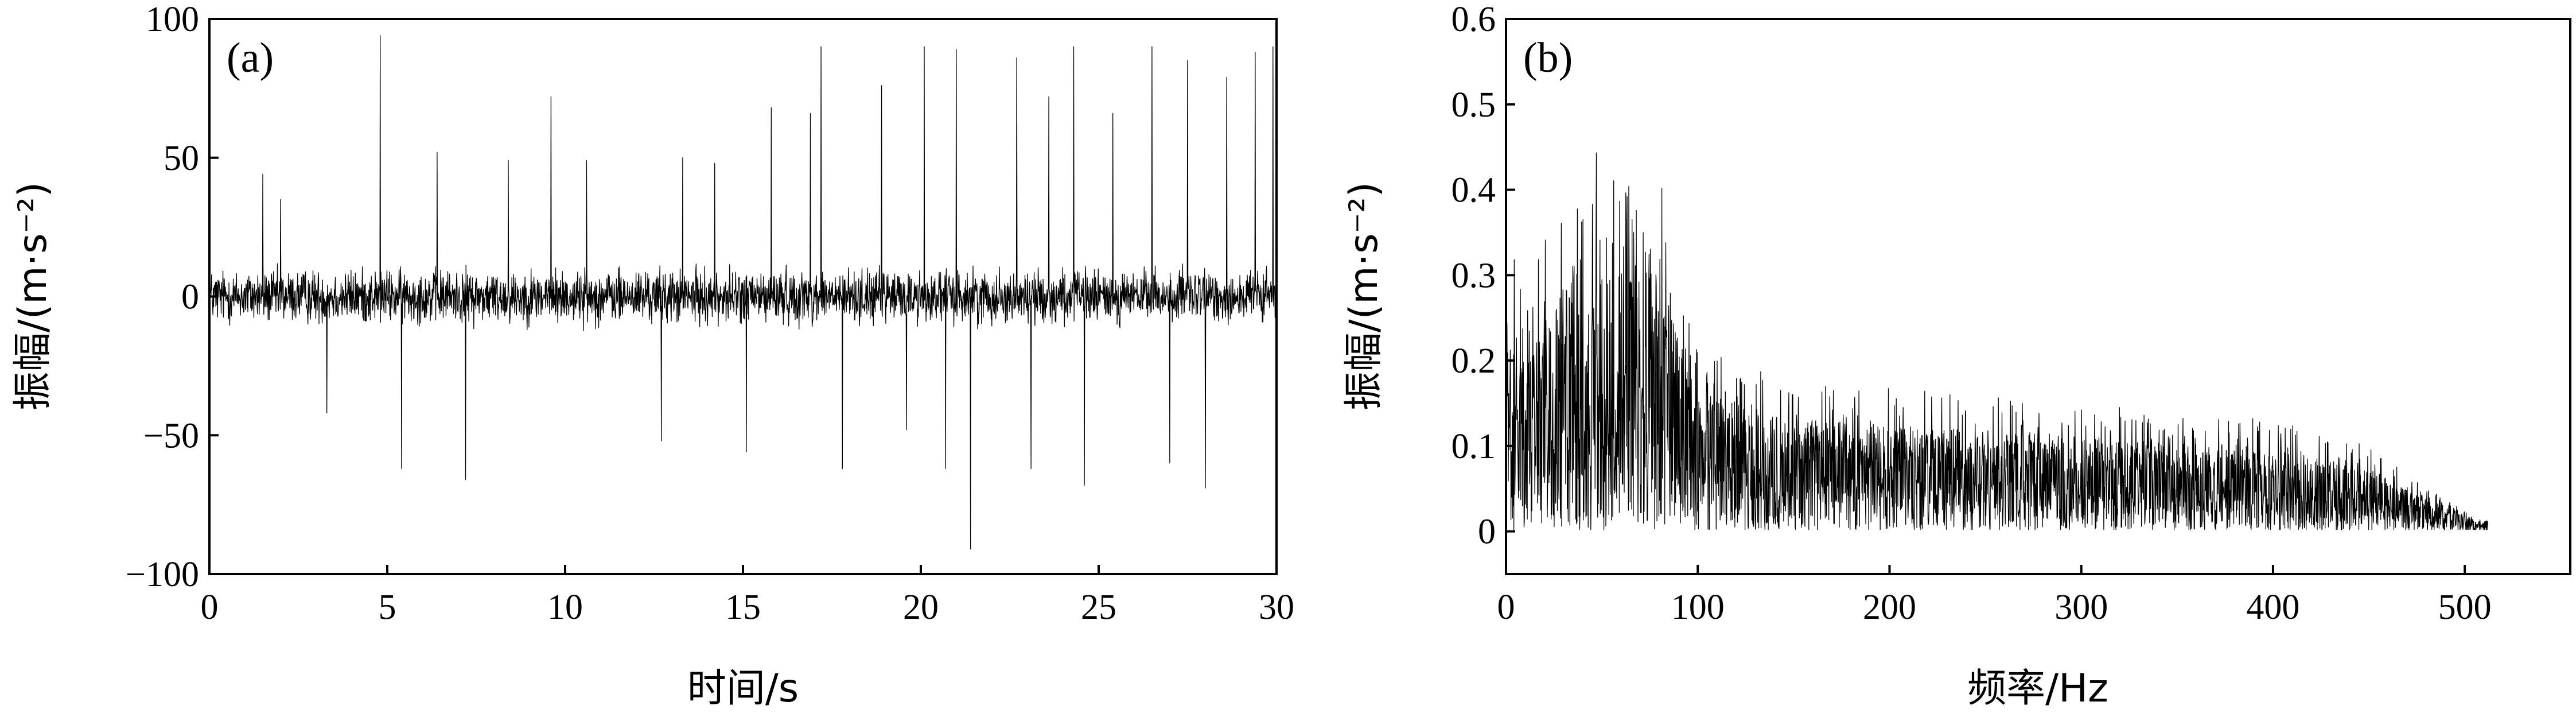 The height and width of the screenshot is (717, 2576). I want to click on x-axis-title-b: 频率/Hz, so click(2037, 688).